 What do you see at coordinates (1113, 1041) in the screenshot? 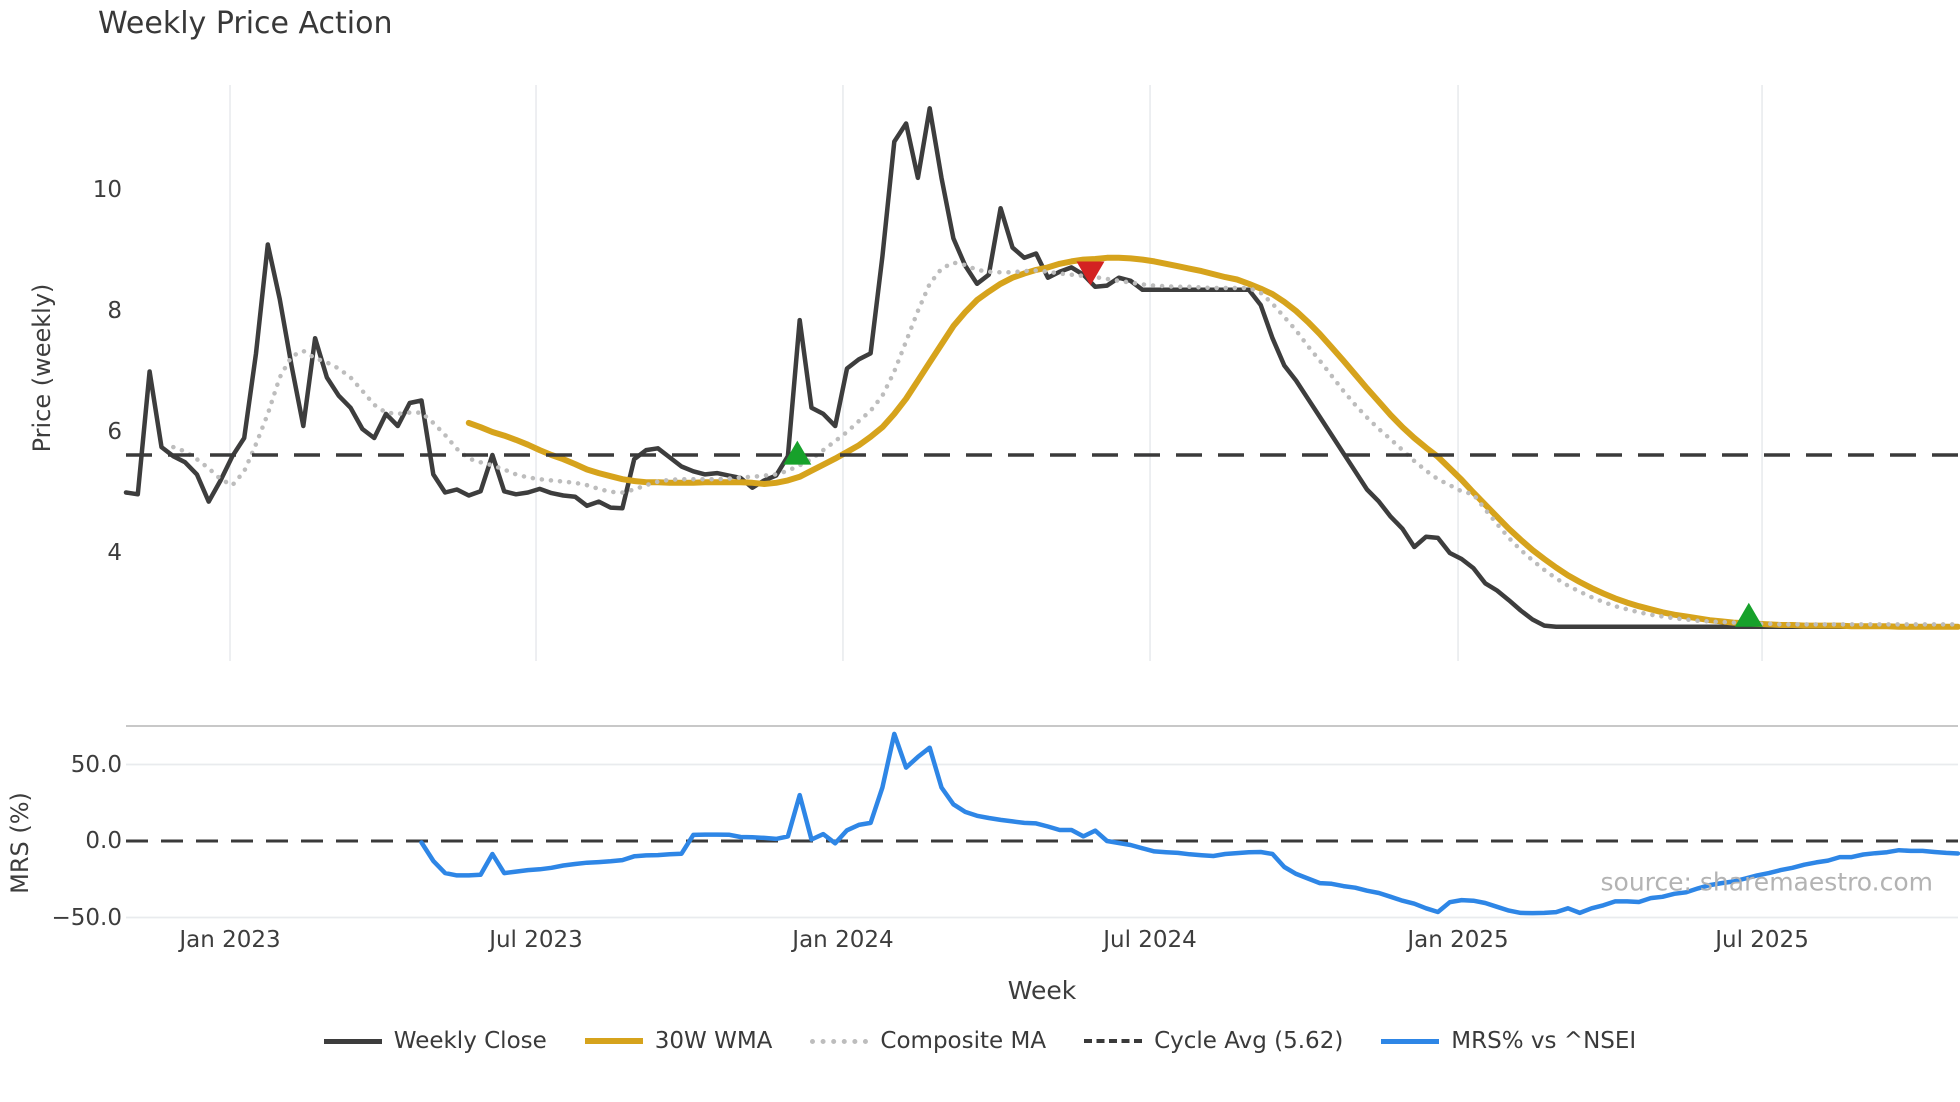
I see `legend-swatch-cycle_avg` at bounding box center [1113, 1041].